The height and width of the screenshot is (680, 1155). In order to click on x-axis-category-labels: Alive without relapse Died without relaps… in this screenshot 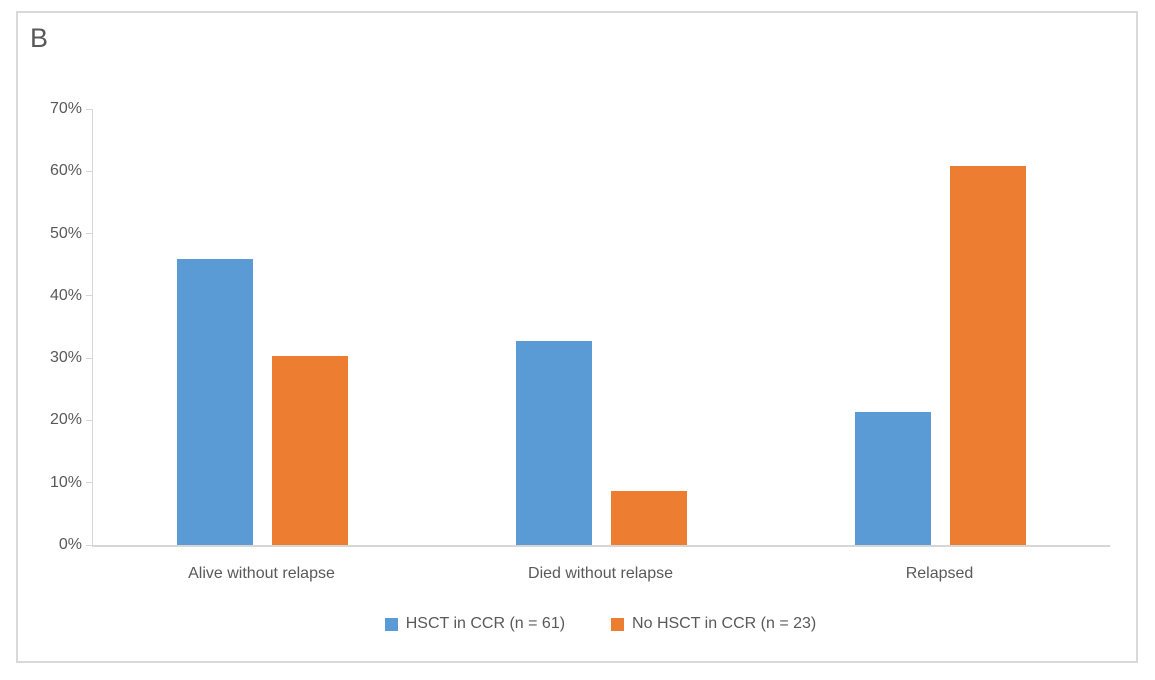, I will do `click(600, 574)`.